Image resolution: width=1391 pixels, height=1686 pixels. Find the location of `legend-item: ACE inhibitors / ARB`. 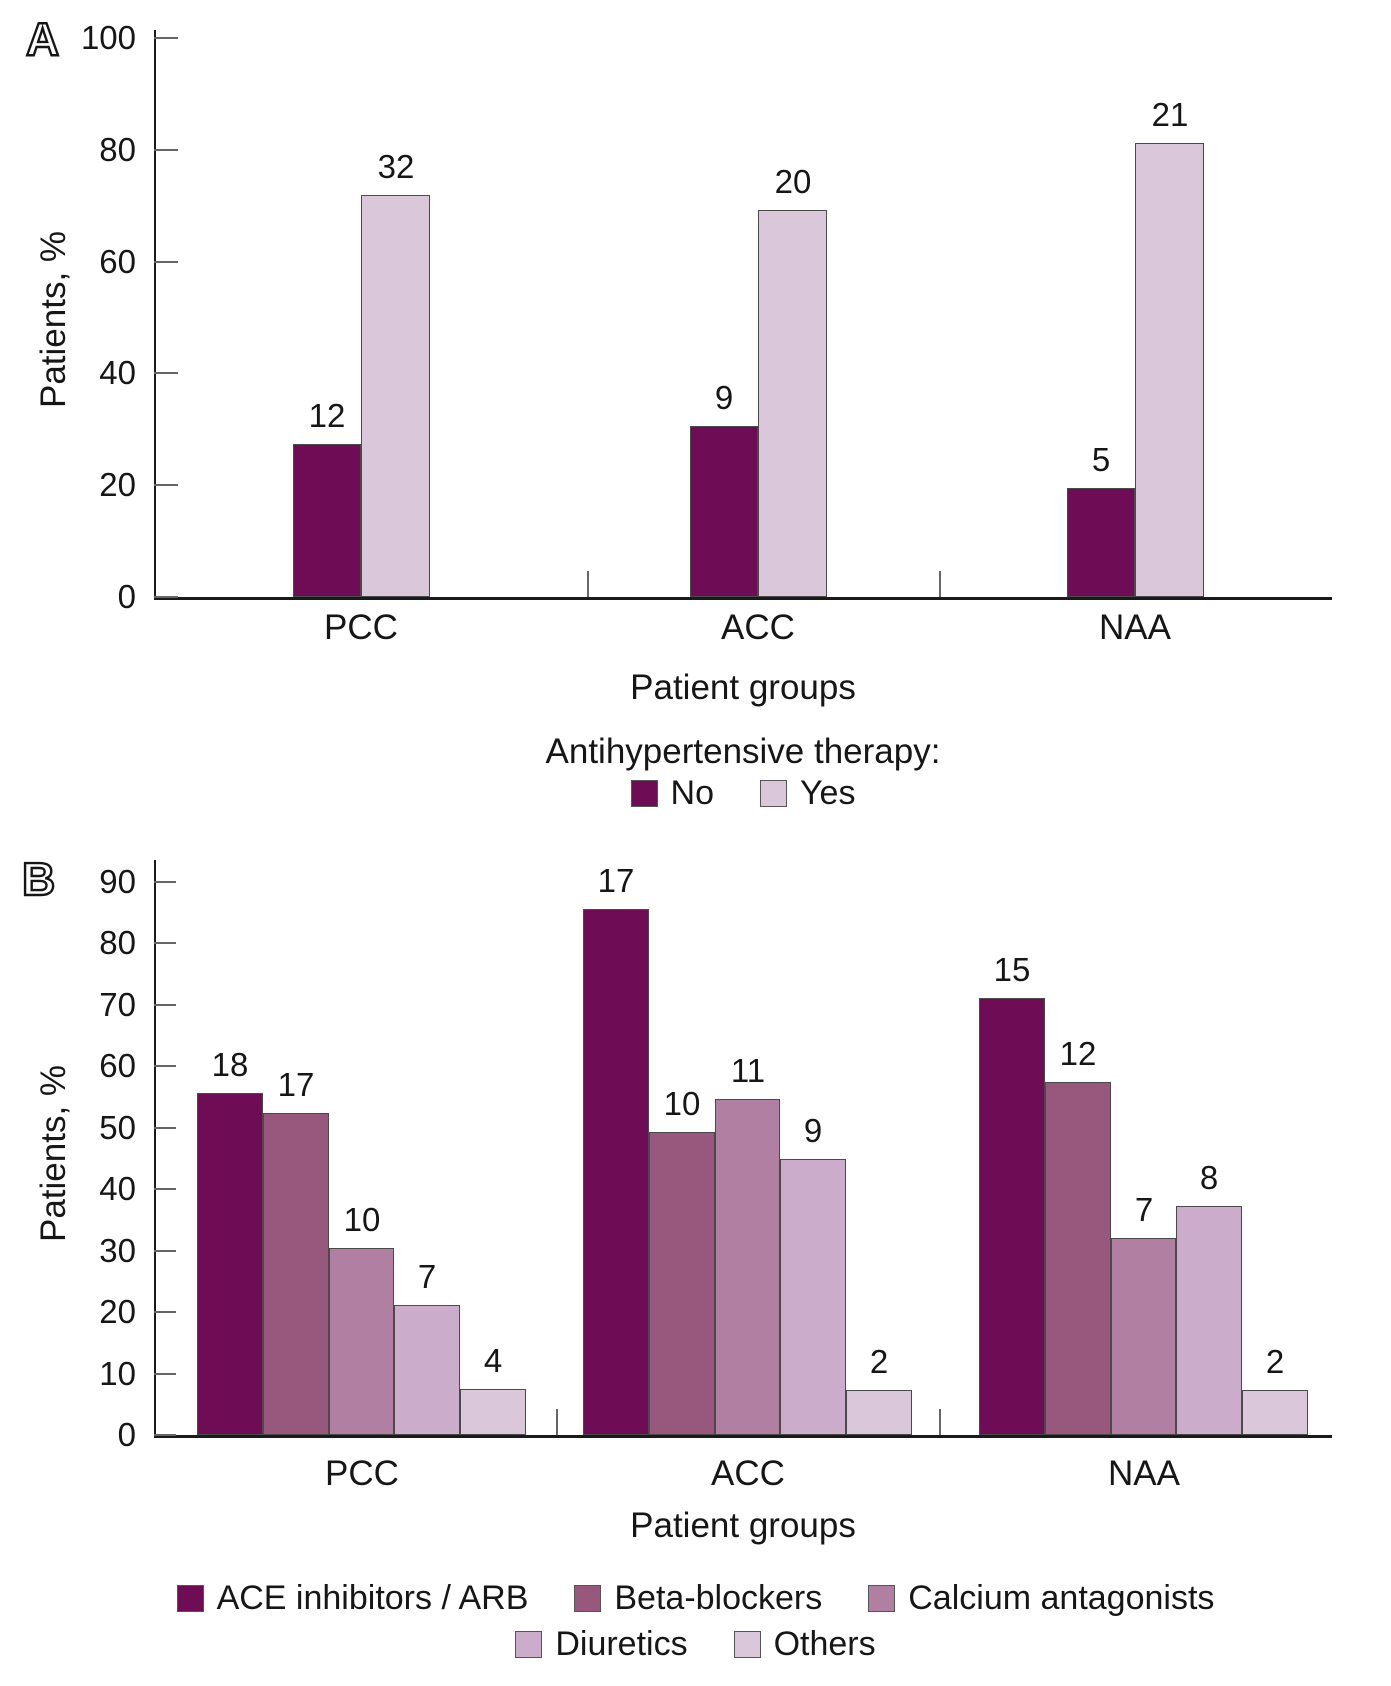

legend-item: ACE inhibitors / ARB is located at coordinates (352, 1598).